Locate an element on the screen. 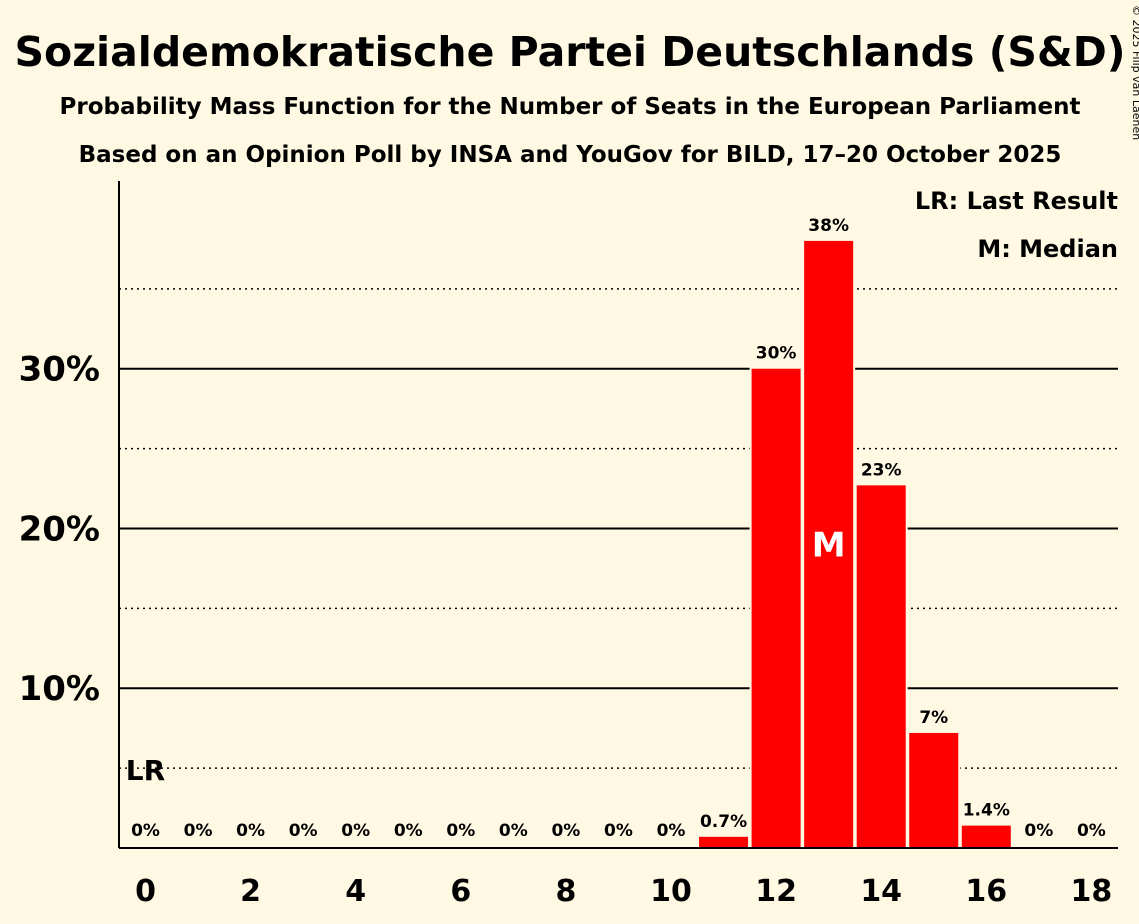 The image size is (1139, 924). legend-last-result: LR: Last Result is located at coordinates (1016, 201).